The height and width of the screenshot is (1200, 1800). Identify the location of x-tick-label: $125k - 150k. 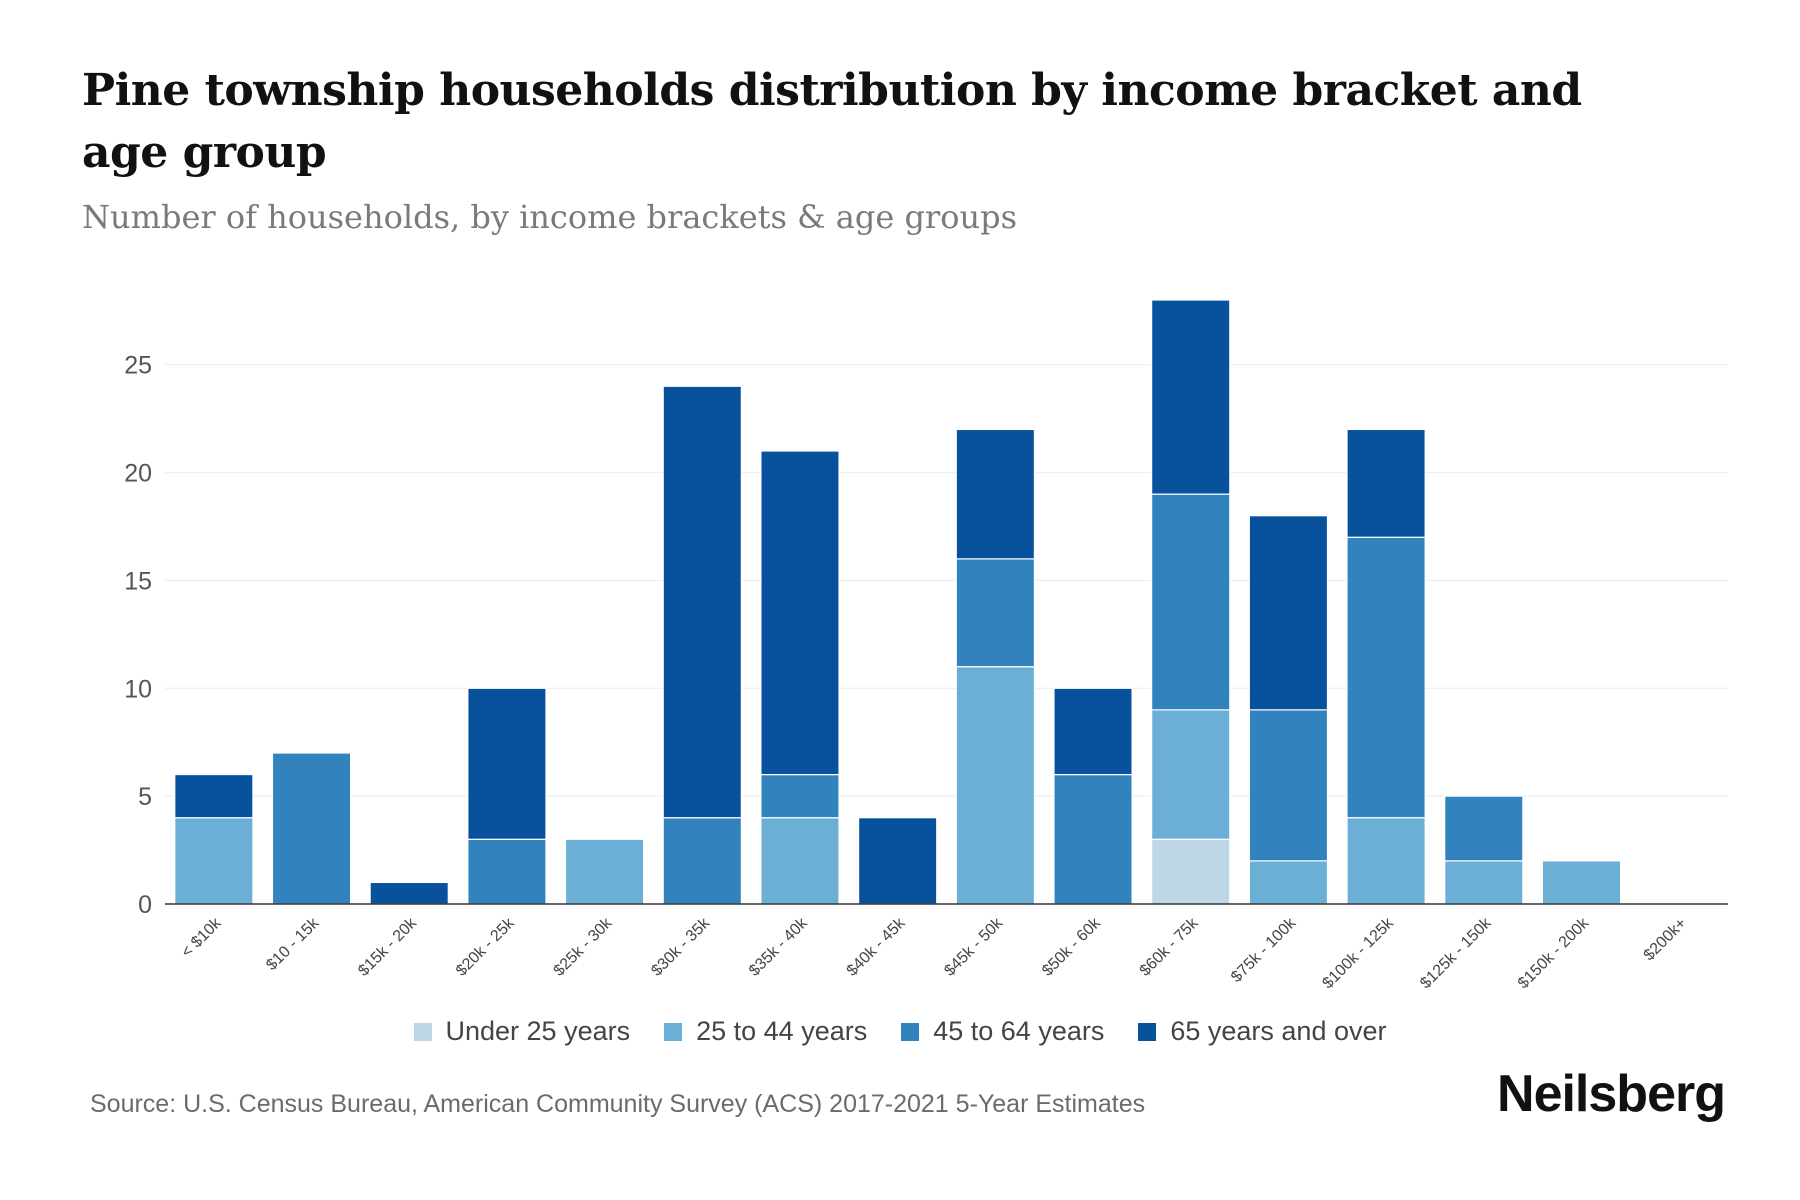
(1456, 953).